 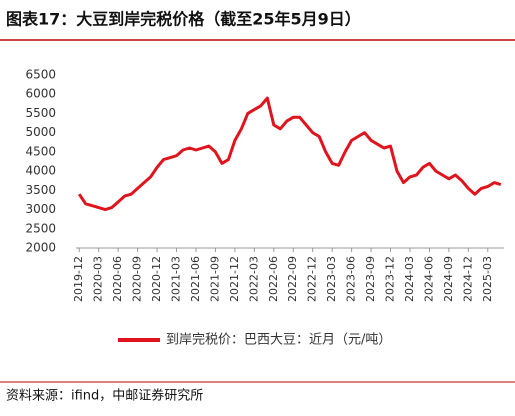 What do you see at coordinates (137, 279) in the screenshot?
I see `x-tick-label: 2020-09` at bounding box center [137, 279].